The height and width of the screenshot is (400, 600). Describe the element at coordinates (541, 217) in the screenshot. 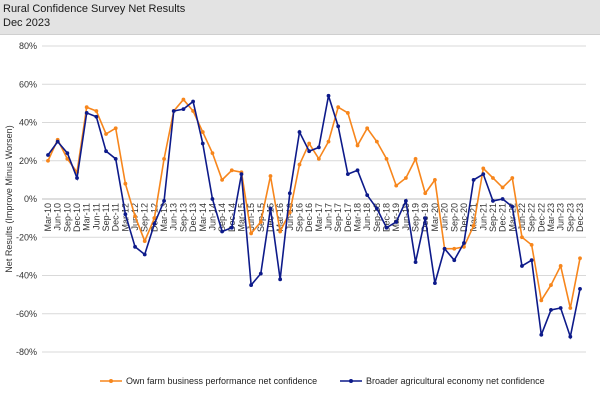

I see `x-tick-label: Dec-22` at that location.